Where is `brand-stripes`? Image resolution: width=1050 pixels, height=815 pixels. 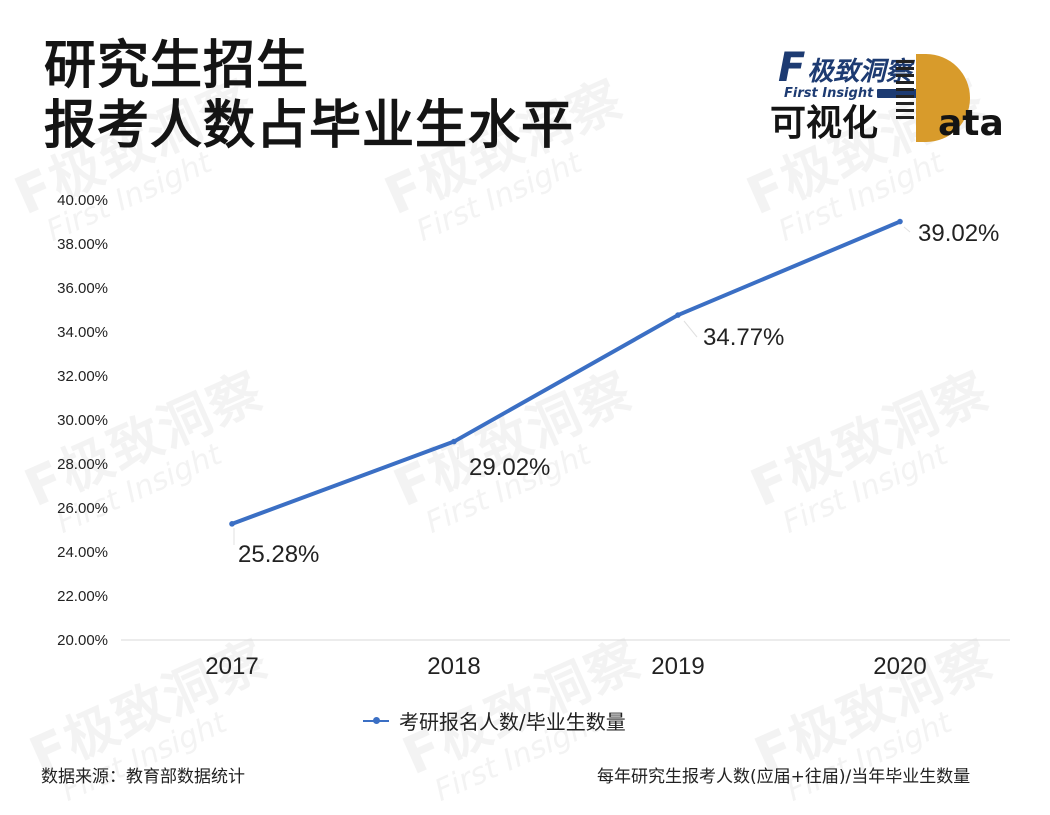
brand-stripes is located at coordinates (905, 91).